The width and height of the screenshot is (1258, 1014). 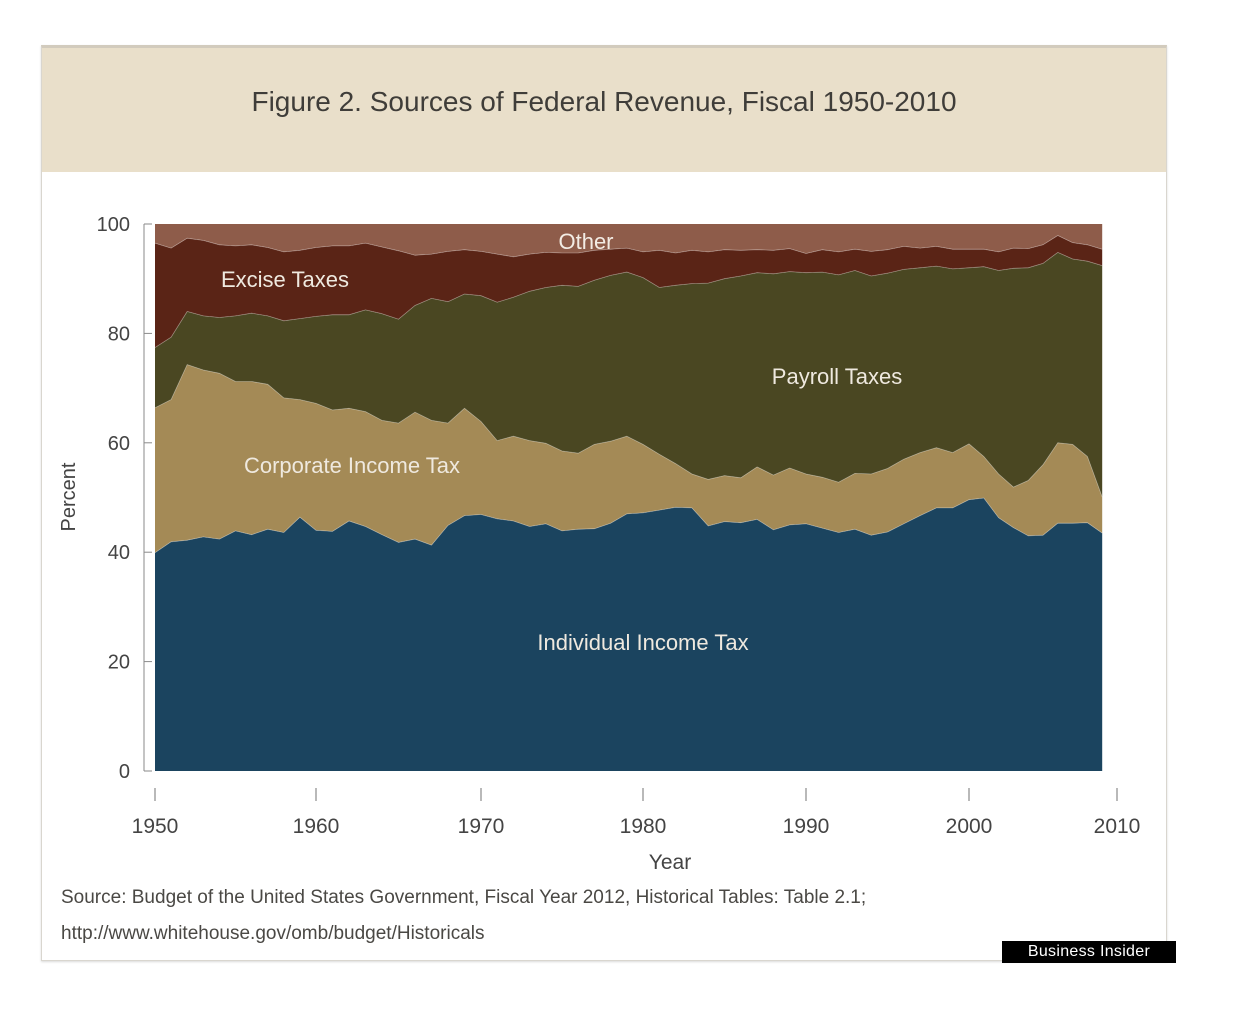 What do you see at coordinates (585, 241) in the screenshot?
I see `series-label-other: Other` at bounding box center [585, 241].